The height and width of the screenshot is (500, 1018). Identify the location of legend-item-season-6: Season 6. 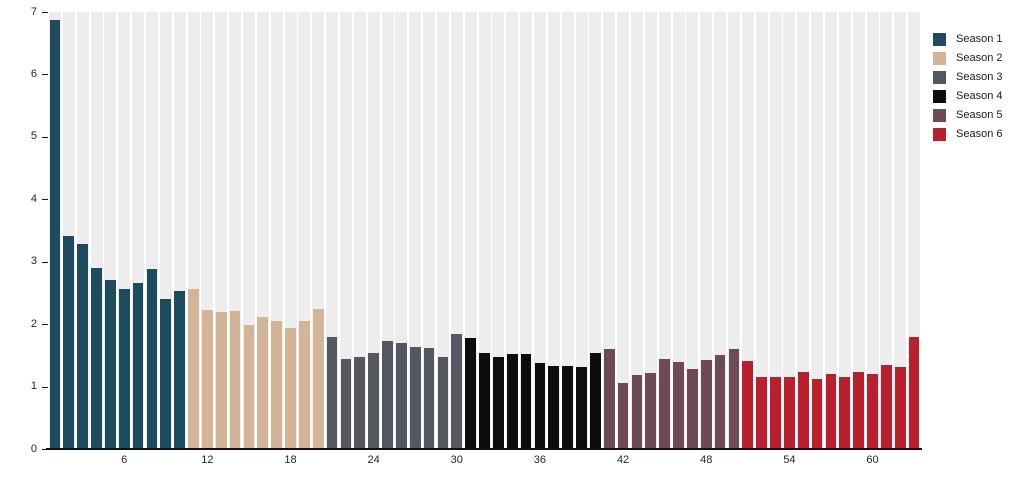
(967, 134).